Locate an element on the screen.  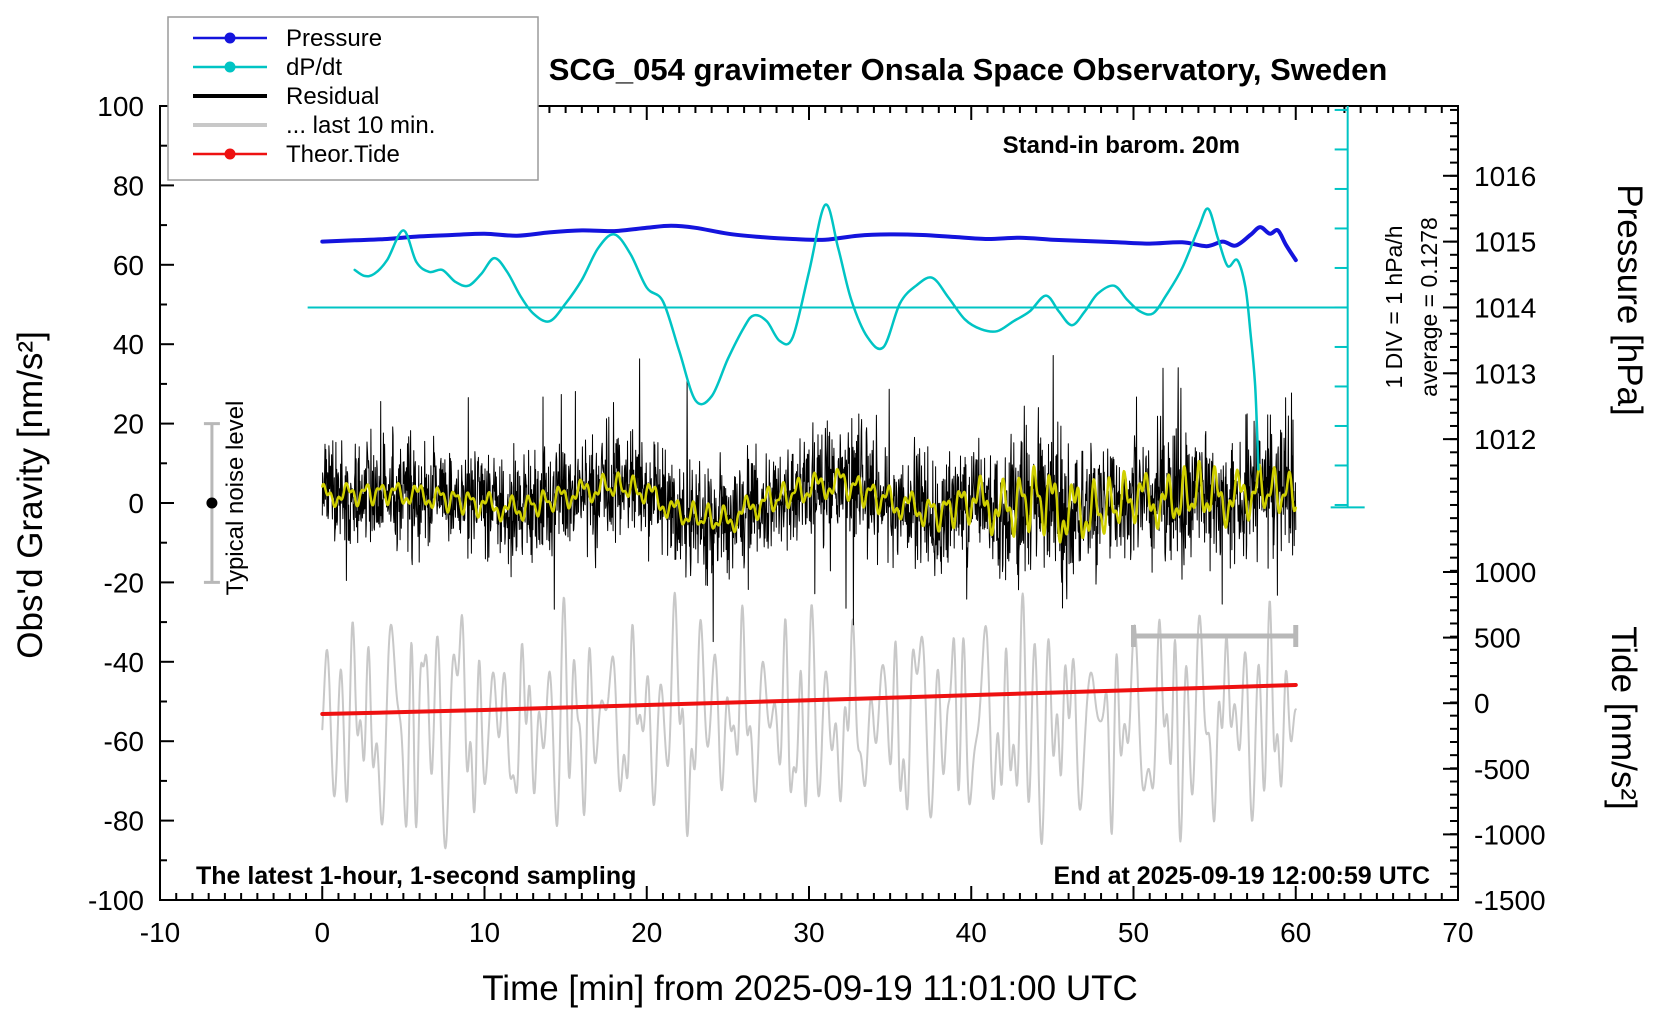
lowpass-trace is located at coordinates (809, 501).